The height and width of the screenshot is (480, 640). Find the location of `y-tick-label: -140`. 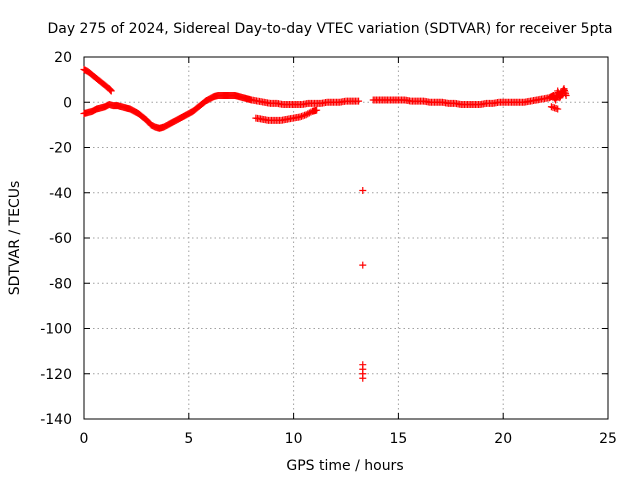

y-tick-label: -140 is located at coordinates (56, 420).